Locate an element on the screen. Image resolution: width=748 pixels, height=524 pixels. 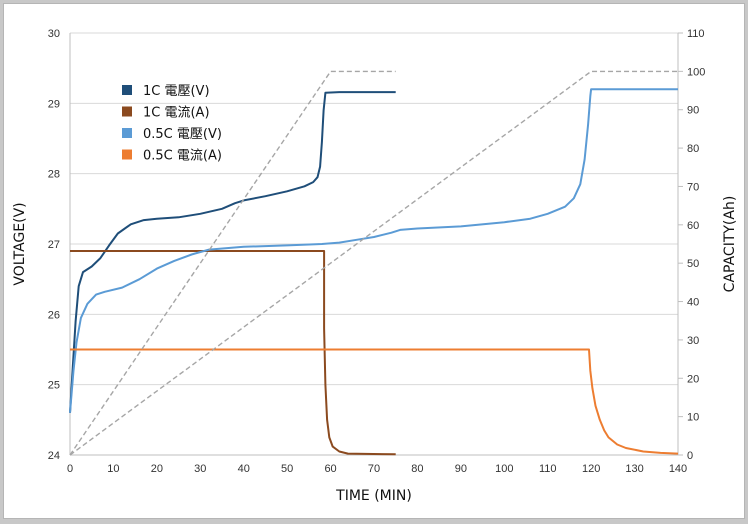
x-axis-title: TIME (MIN) is located at coordinates (373, 496).